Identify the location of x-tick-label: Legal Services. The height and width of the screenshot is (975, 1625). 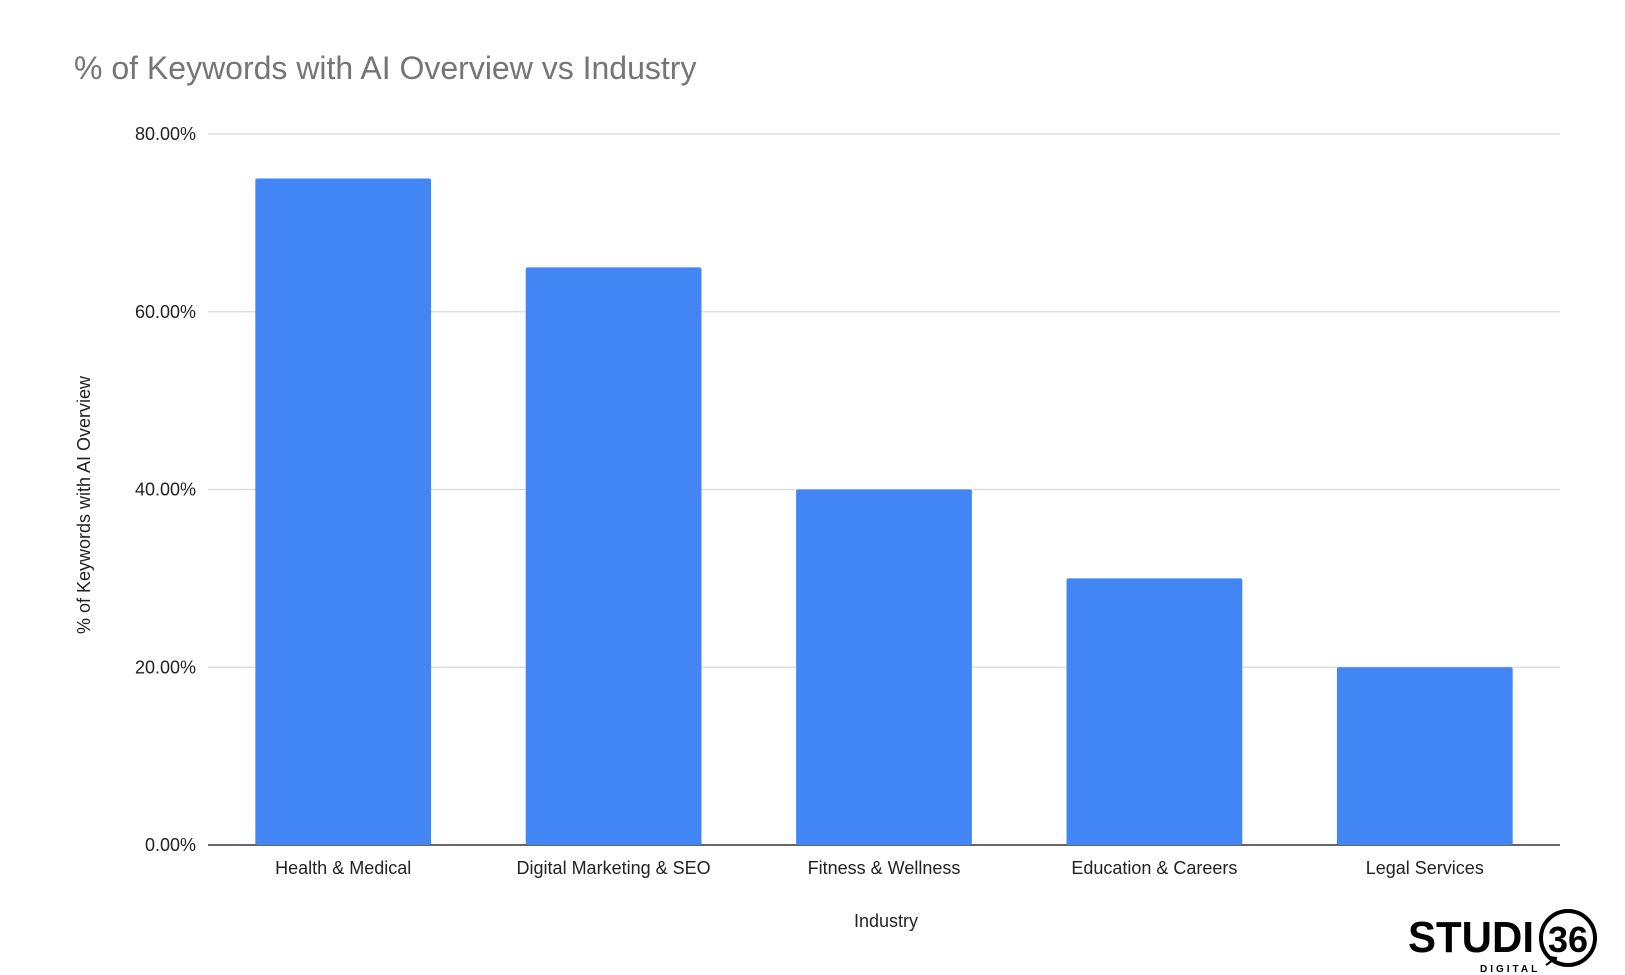
(1425, 868).